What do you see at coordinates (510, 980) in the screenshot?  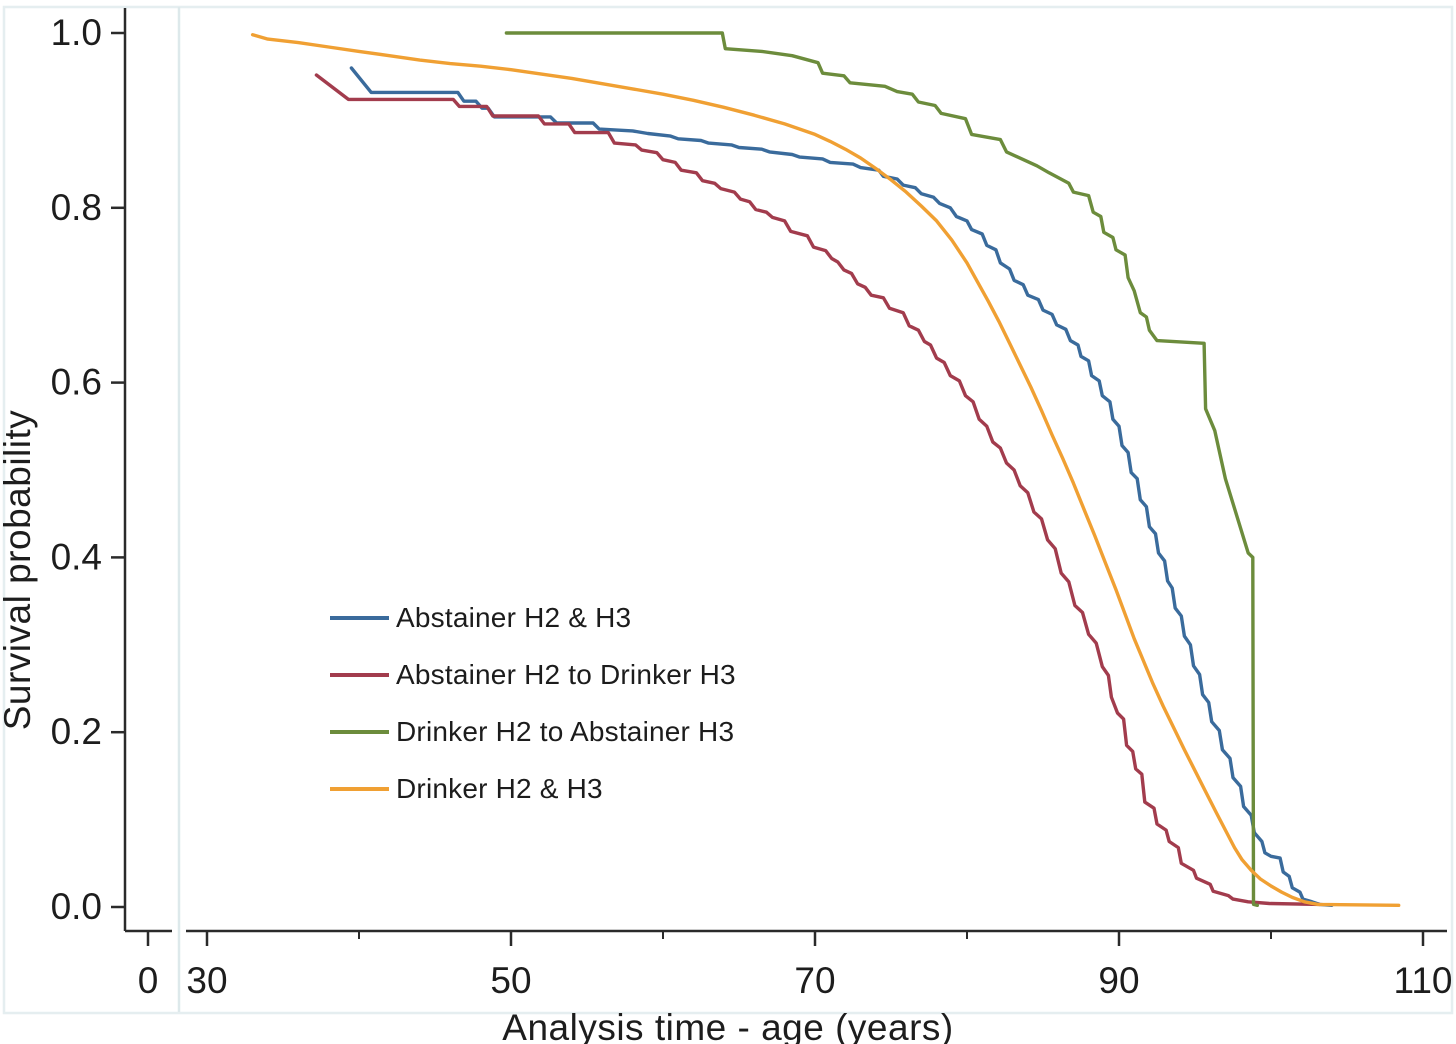 I see `x-tick-label: 50` at bounding box center [510, 980].